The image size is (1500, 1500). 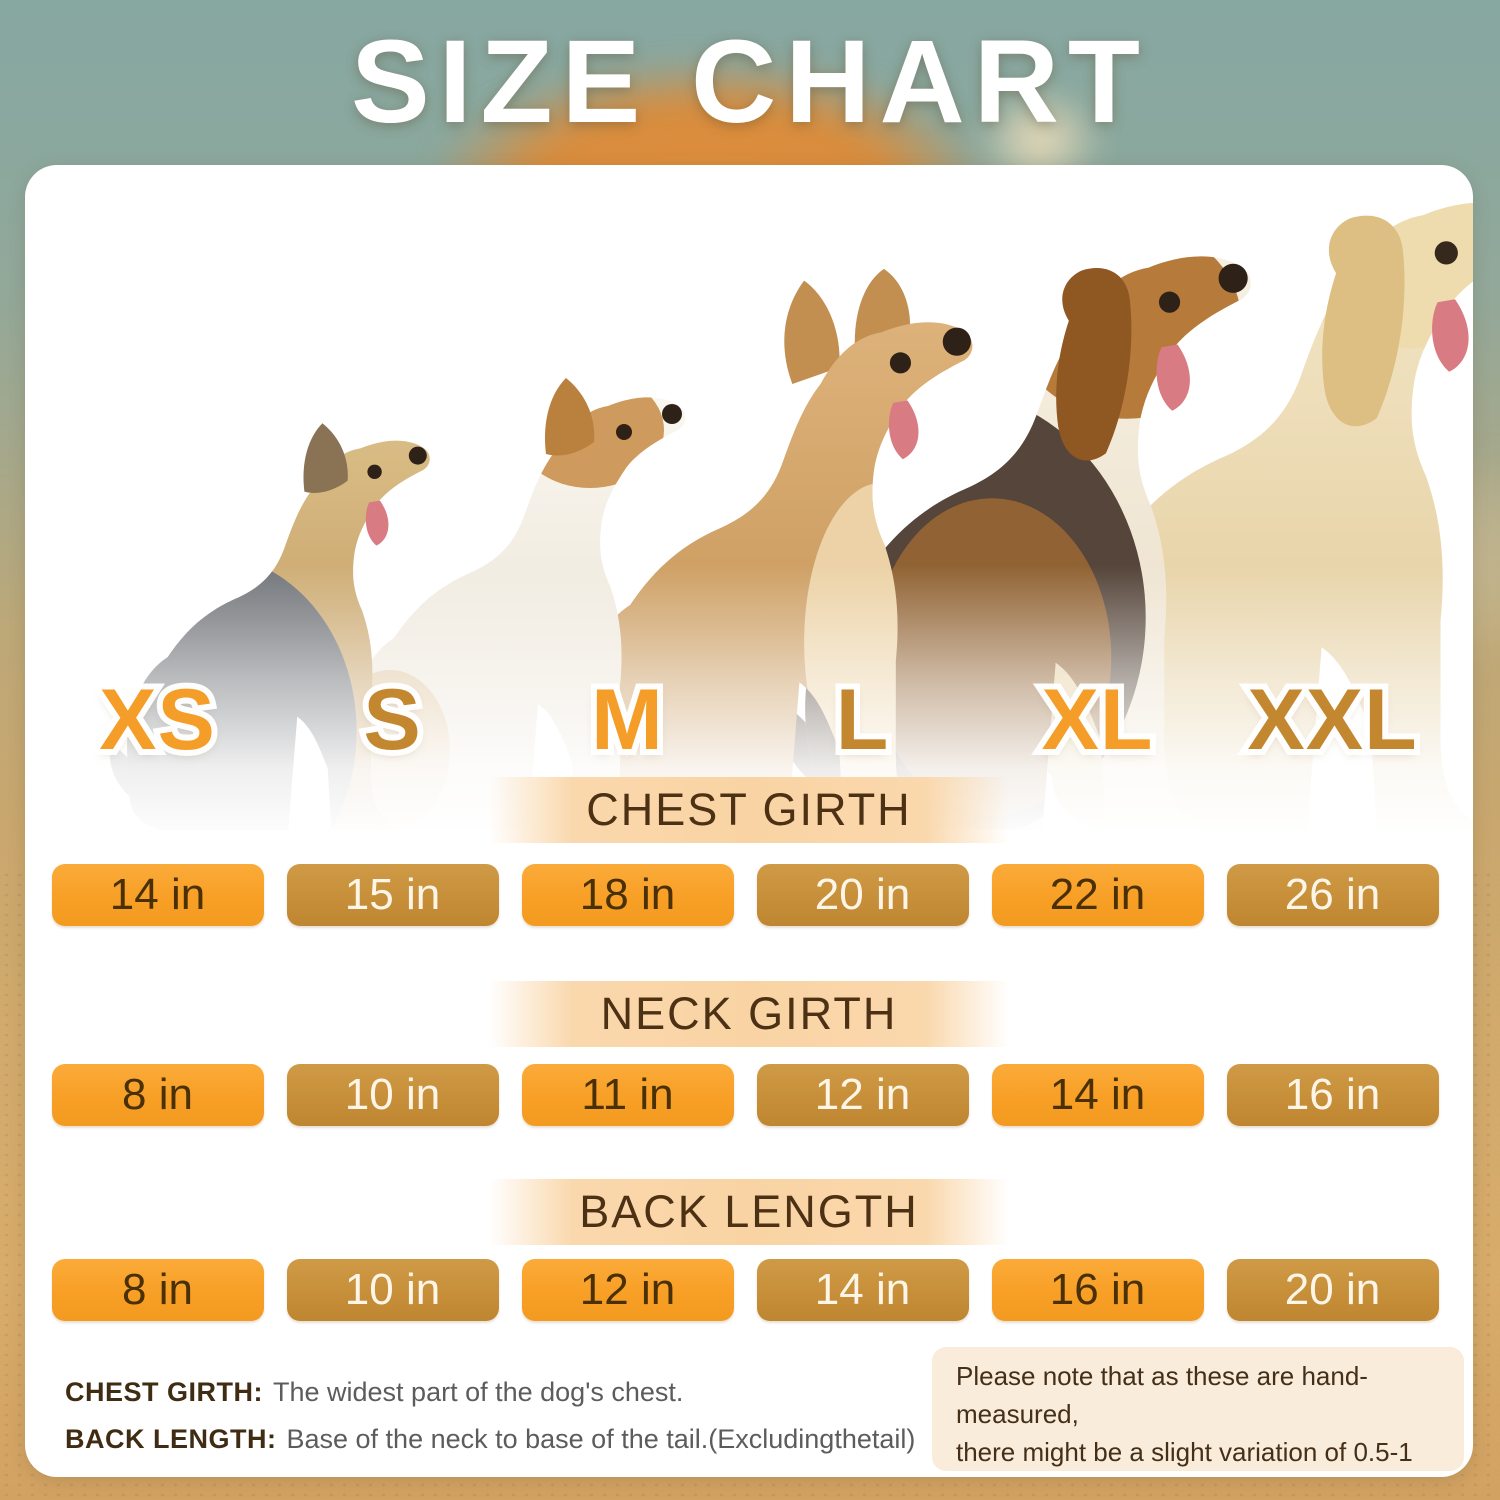 What do you see at coordinates (750, 82) in the screenshot?
I see `page-title: SIZE CHART` at bounding box center [750, 82].